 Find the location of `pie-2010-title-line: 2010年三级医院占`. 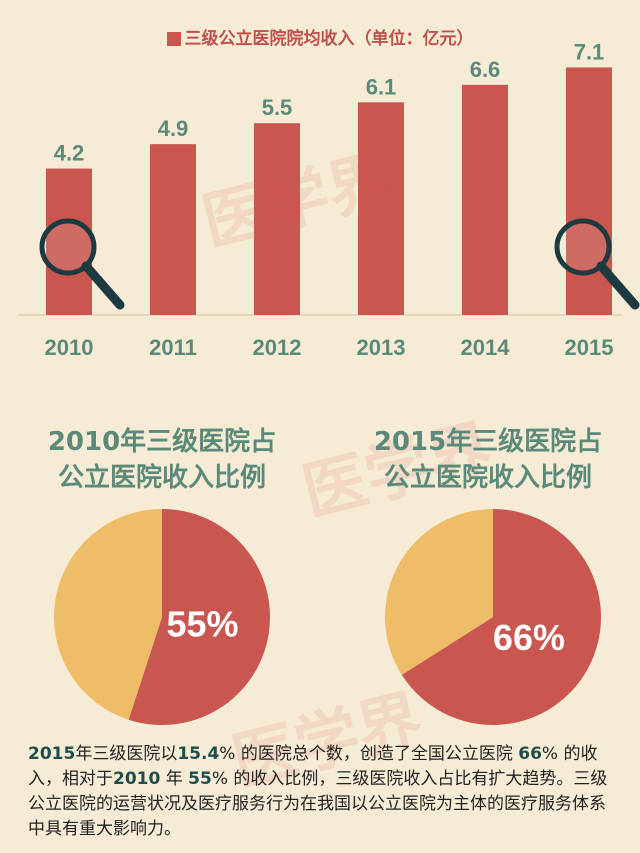

pie-2010-title-line: 2010年三级医院占 is located at coordinates (162, 442).